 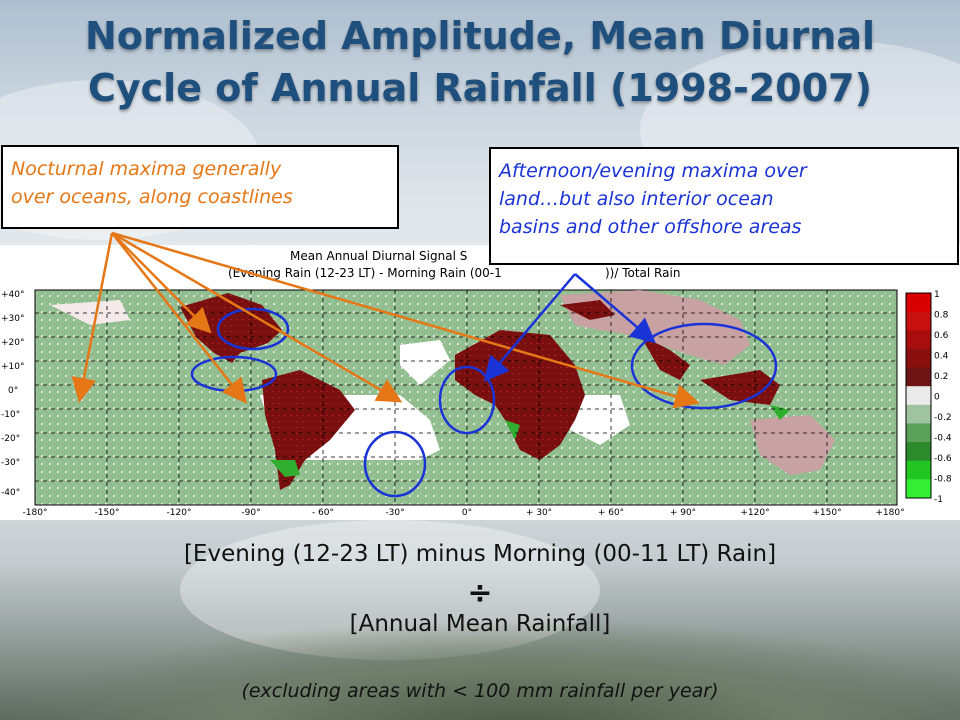 What do you see at coordinates (653, 171) in the screenshot?
I see `callout-afternoon-line-1: Afternoon/evening maxima over` at bounding box center [653, 171].